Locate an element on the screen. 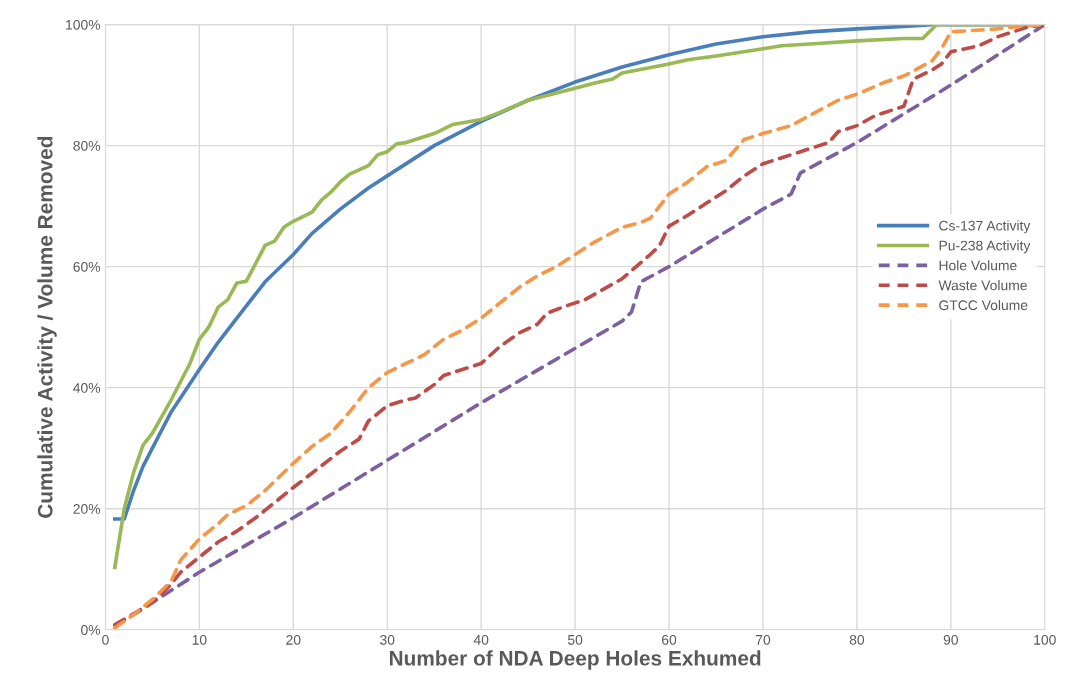 The height and width of the screenshot is (683, 1065). x-tick-label: 0 is located at coordinates (105, 639).